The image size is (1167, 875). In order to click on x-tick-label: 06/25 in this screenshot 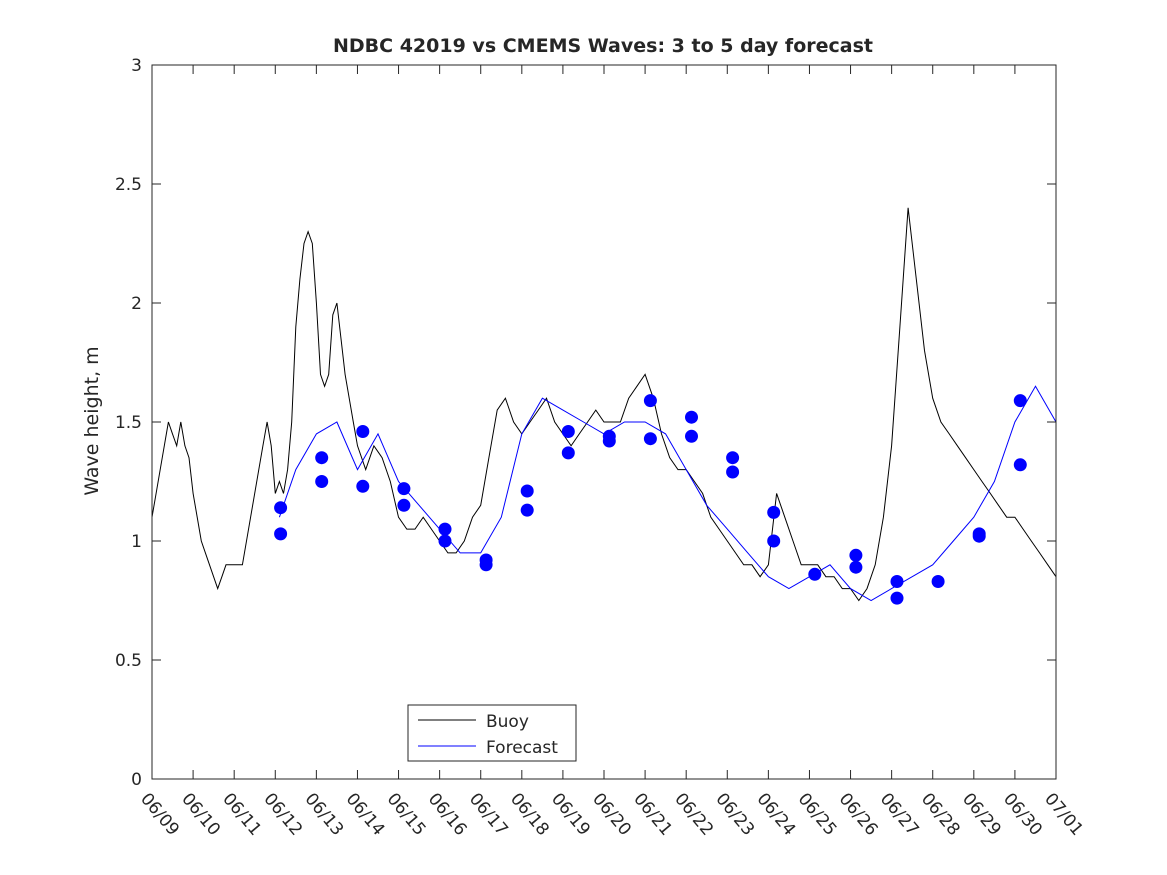, I will do `click(817, 814)`.